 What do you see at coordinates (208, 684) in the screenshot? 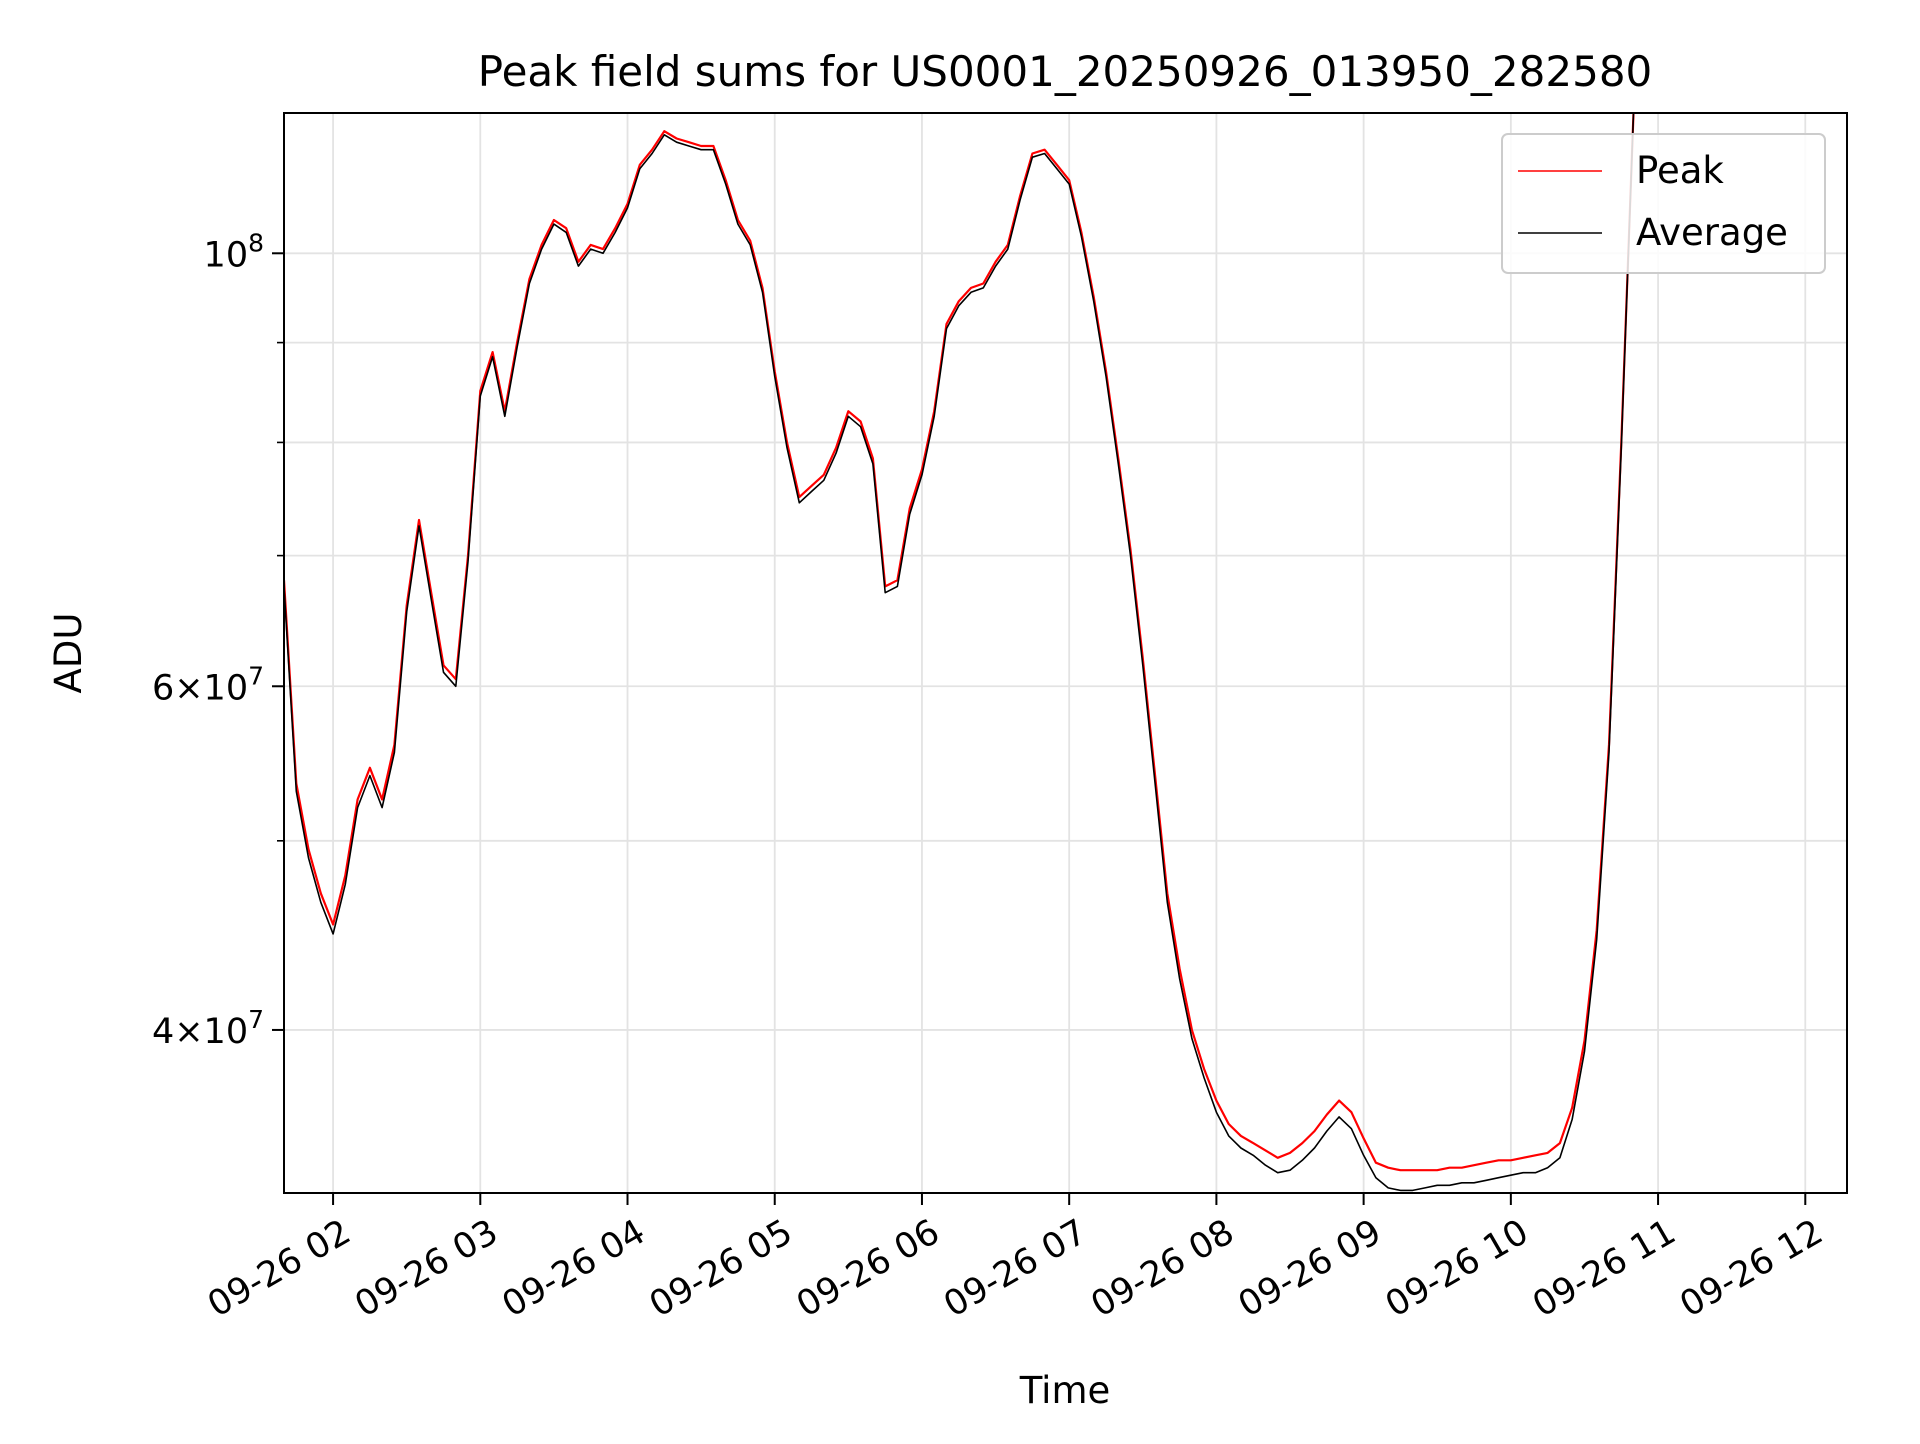
I see `y-tick-label: 6×107` at bounding box center [208, 684].